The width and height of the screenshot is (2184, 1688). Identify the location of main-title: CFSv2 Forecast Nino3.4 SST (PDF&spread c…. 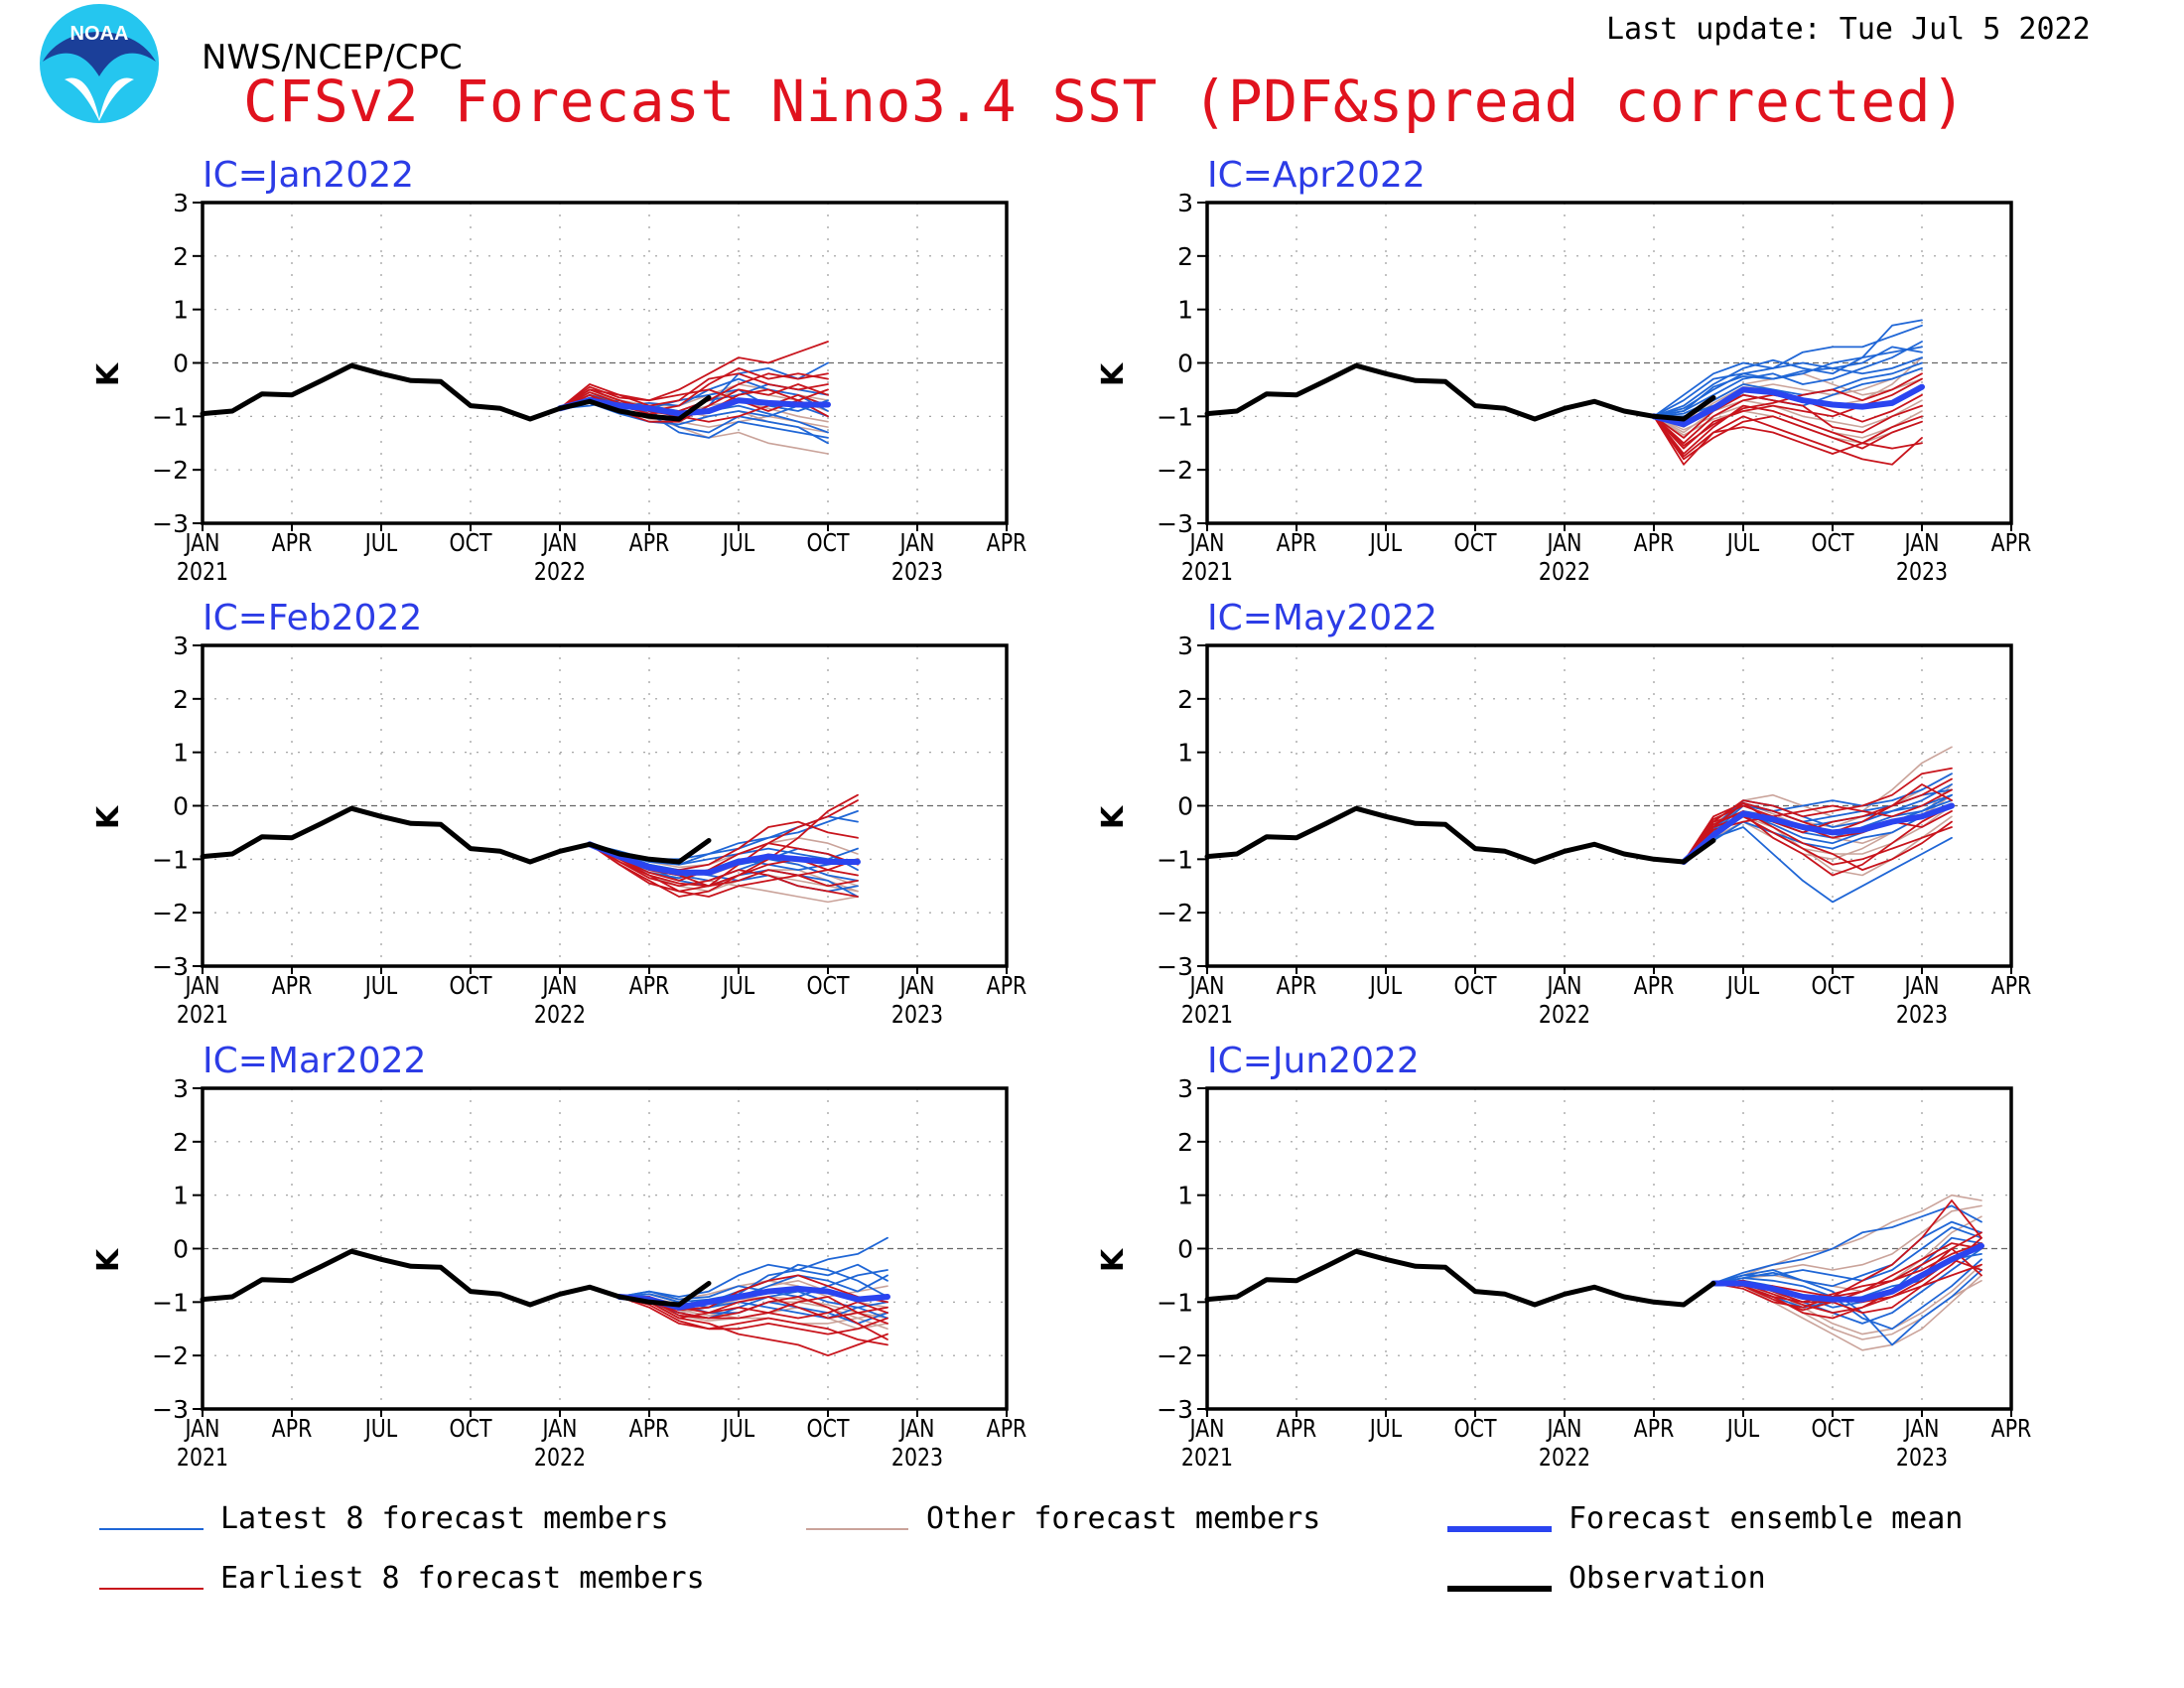
(1105, 101).